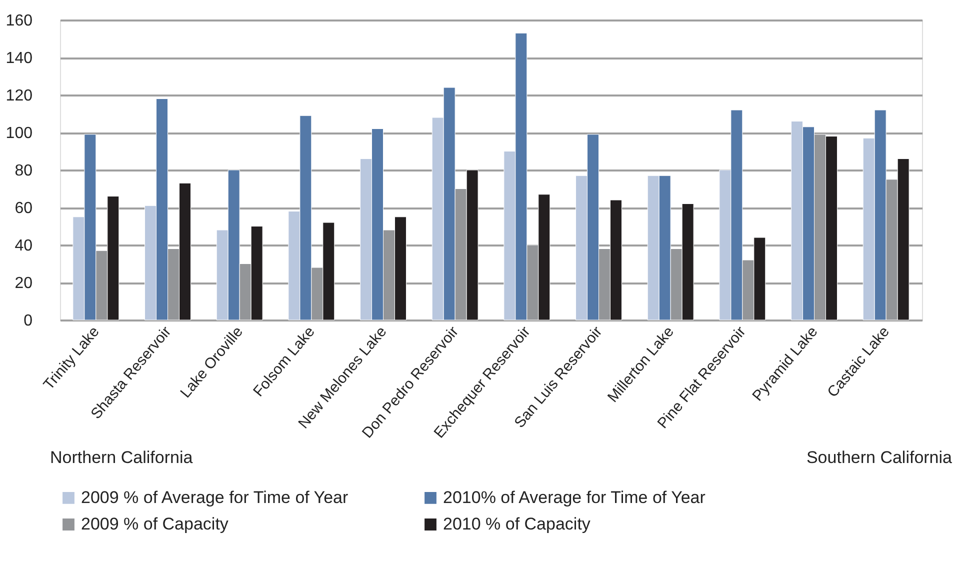 Image resolution: width=966 pixels, height=571 pixels. What do you see at coordinates (19, 58) in the screenshot?
I see `y-tick-label: 140` at bounding box center [19, 58].